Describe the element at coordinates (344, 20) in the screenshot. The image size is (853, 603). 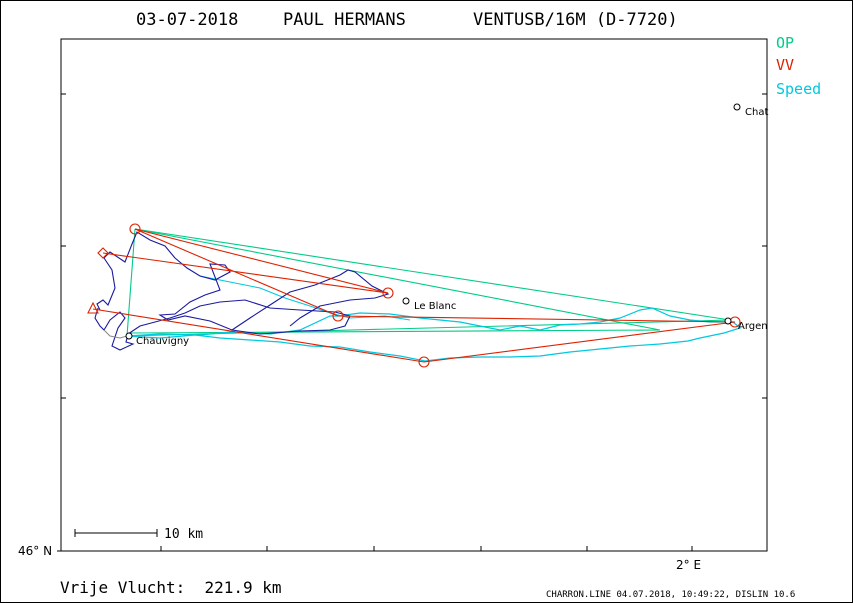
I see `title-pilot: PAUL HERMANS` at that location.